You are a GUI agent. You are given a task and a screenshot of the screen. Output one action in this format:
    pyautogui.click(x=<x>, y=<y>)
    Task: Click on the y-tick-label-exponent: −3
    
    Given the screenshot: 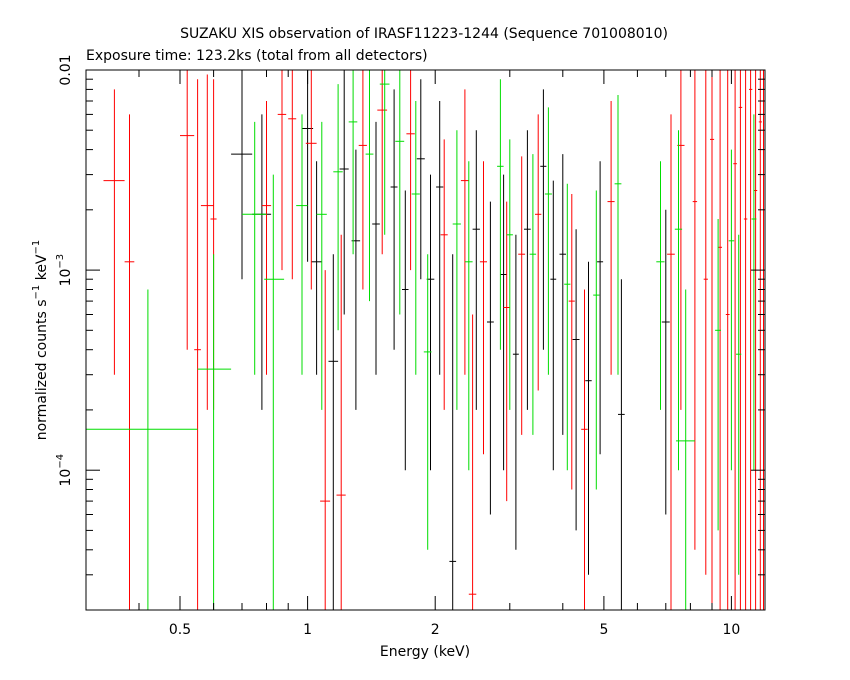 What is the action you would take?
    pyautogui.click(x=60, y=261)
    